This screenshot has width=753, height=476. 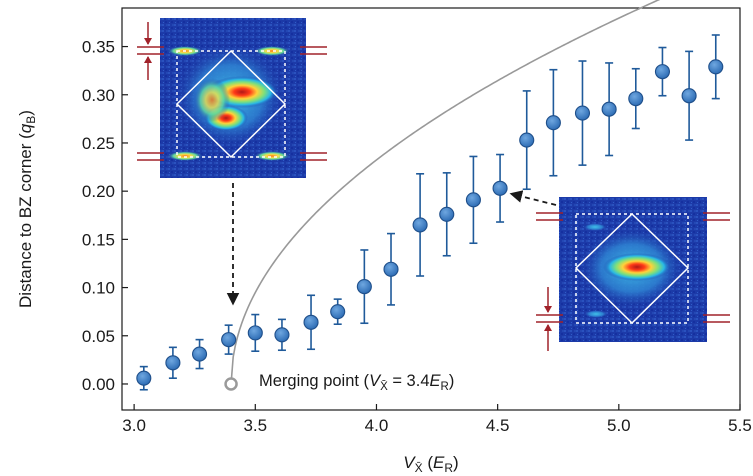 I want to click on x-tick-label: 5.0, so click(x=619, y=425).